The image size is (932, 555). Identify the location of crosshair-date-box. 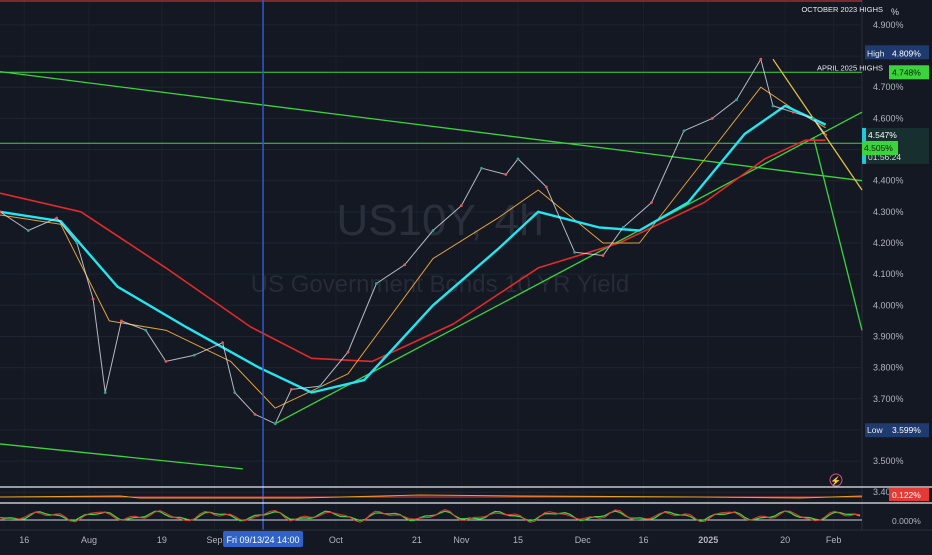
(263, 539).